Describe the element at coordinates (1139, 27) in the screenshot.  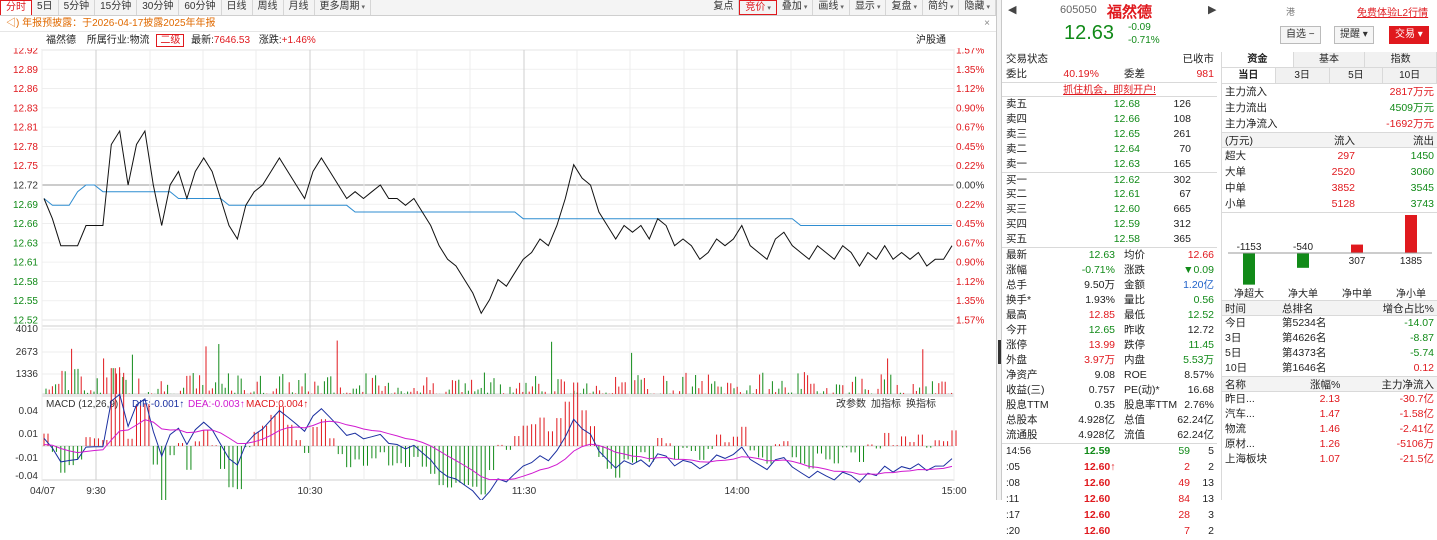
I see `price-change: -0.09` at that location.